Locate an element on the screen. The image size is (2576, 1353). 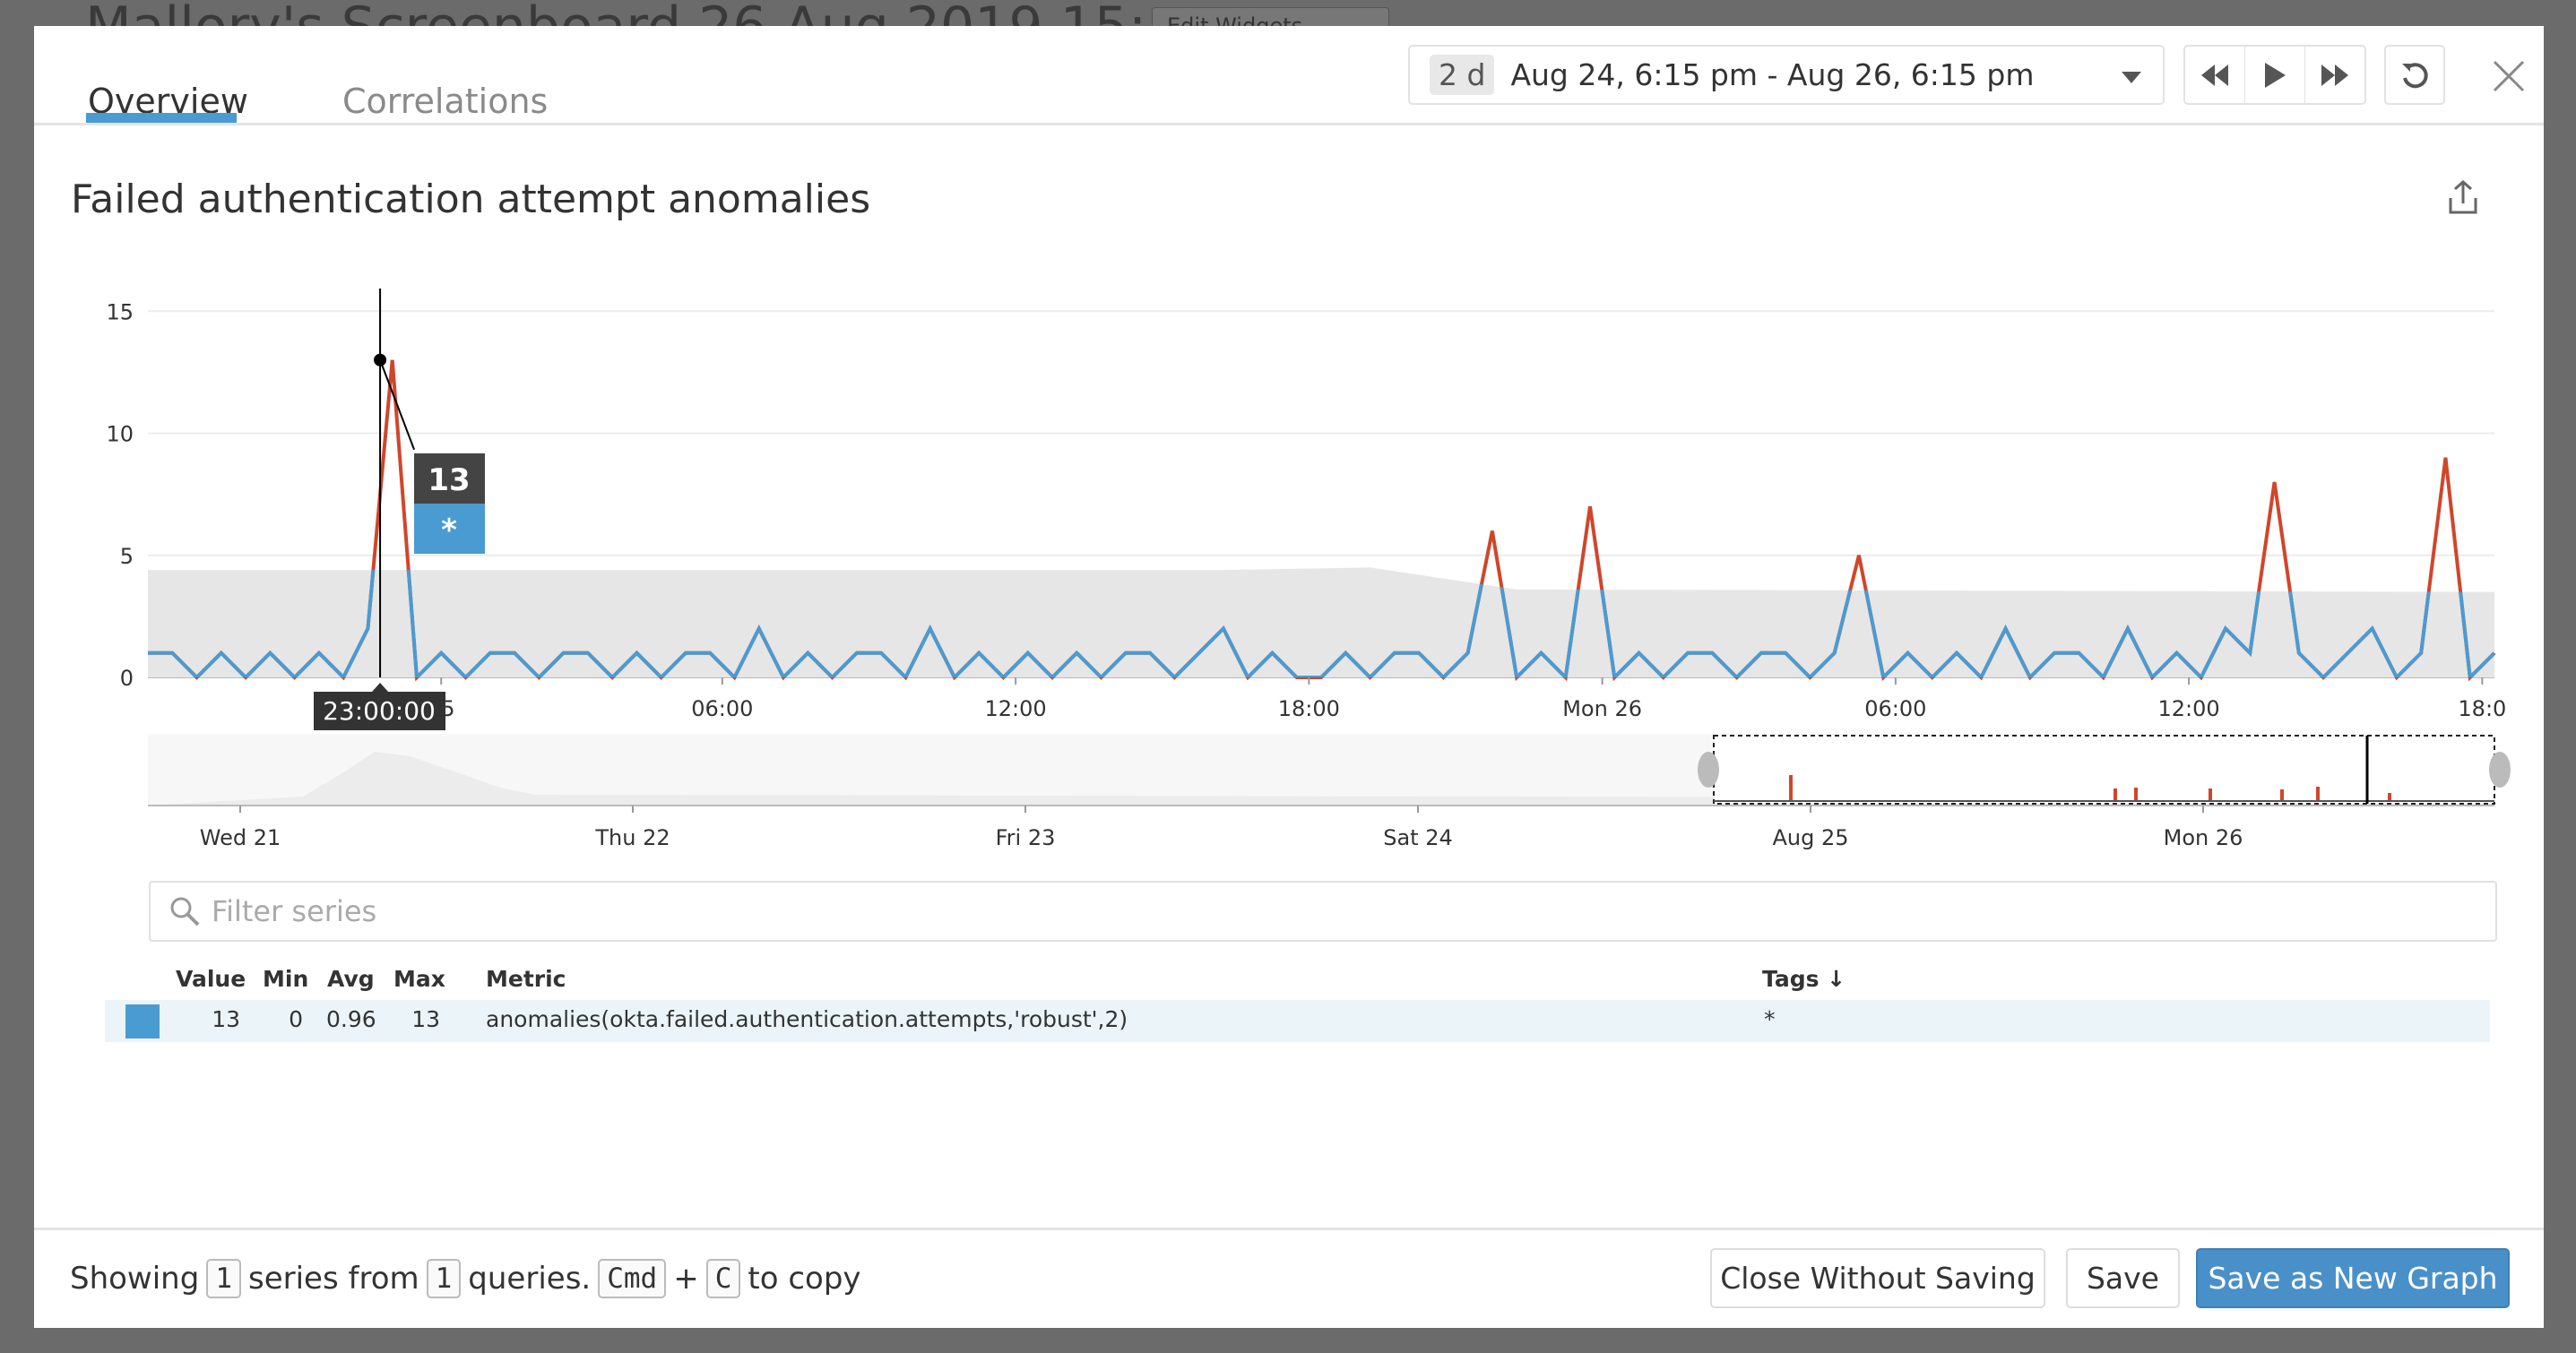
y-tick-label: 10 is located at coordinates (120, 434).